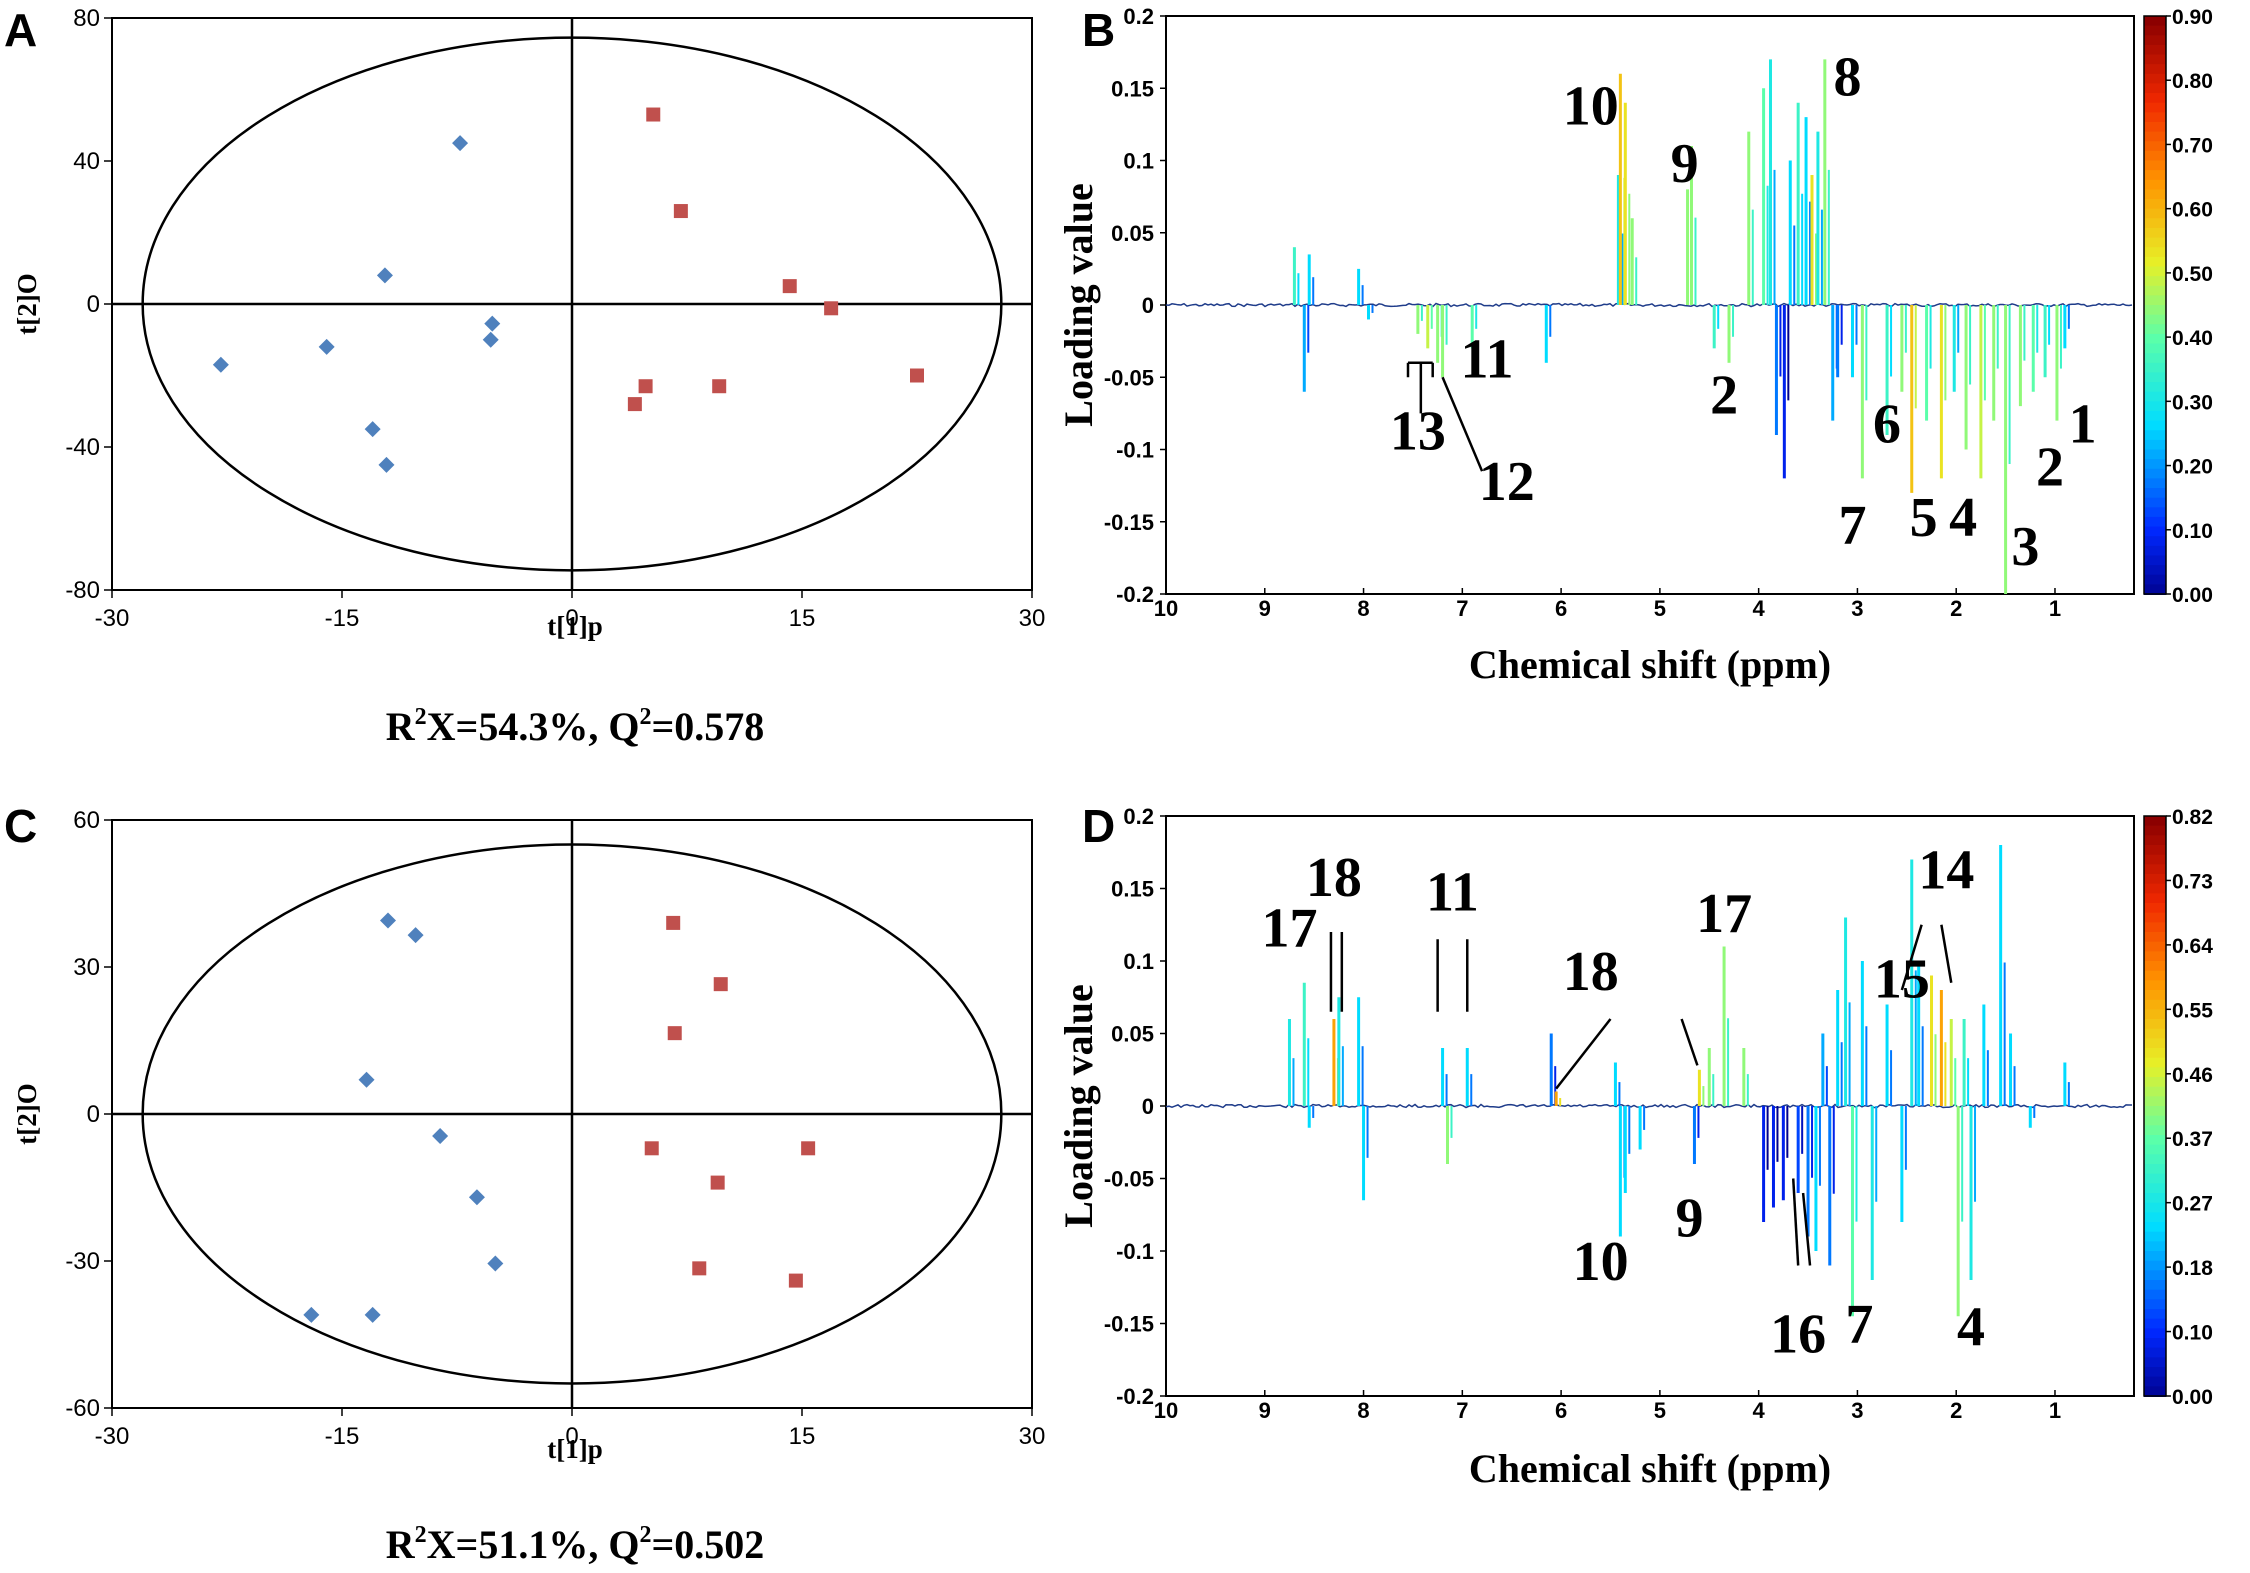 This screenshot has height=1573, width=2250. What do you see at coordinates (1561, 1410) in the screenshot?
I see `x-tick-label: 6` at bounding box center [1561, 1410].